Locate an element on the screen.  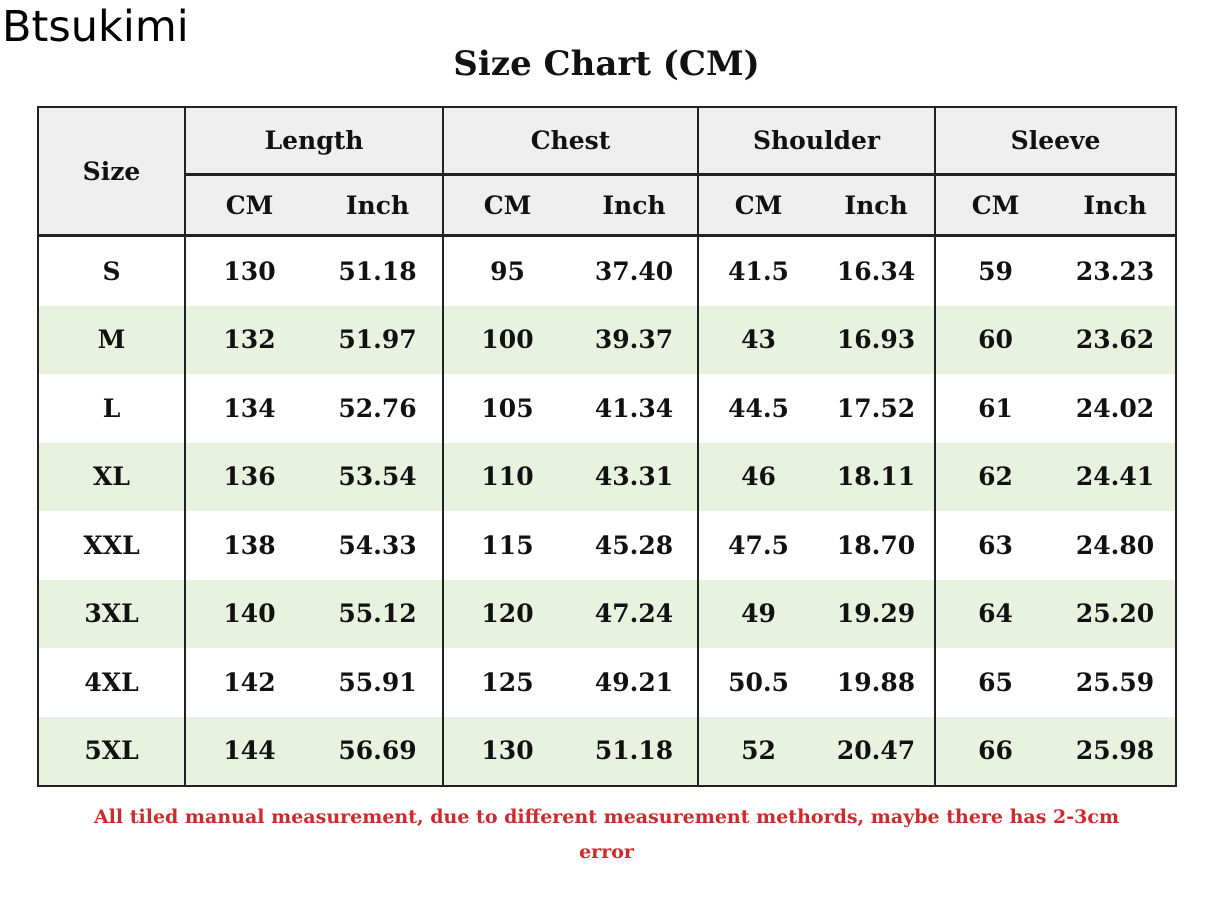
measurement-note-line: error is located at coordinates (606, 852).